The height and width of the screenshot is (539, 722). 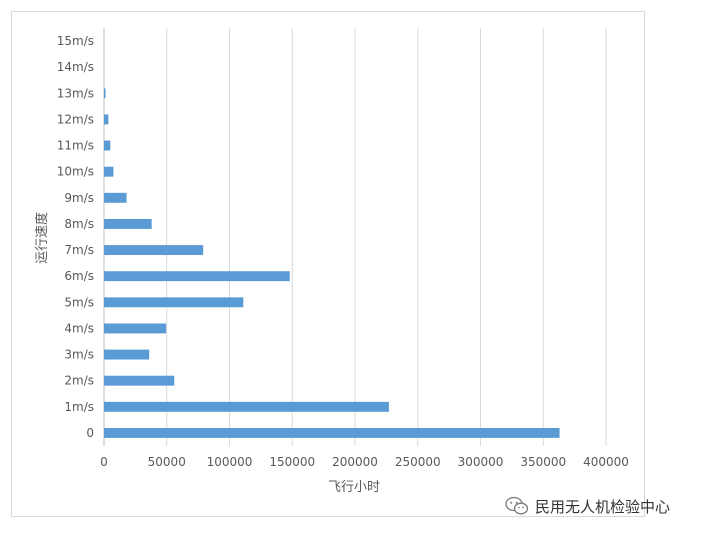 I want to click on x-tick-label: 400000, so click(x=606, y=462).